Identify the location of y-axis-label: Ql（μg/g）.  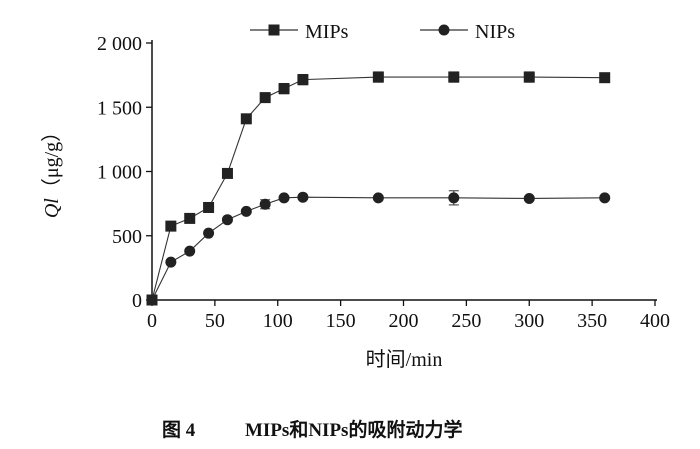
(51, 170).